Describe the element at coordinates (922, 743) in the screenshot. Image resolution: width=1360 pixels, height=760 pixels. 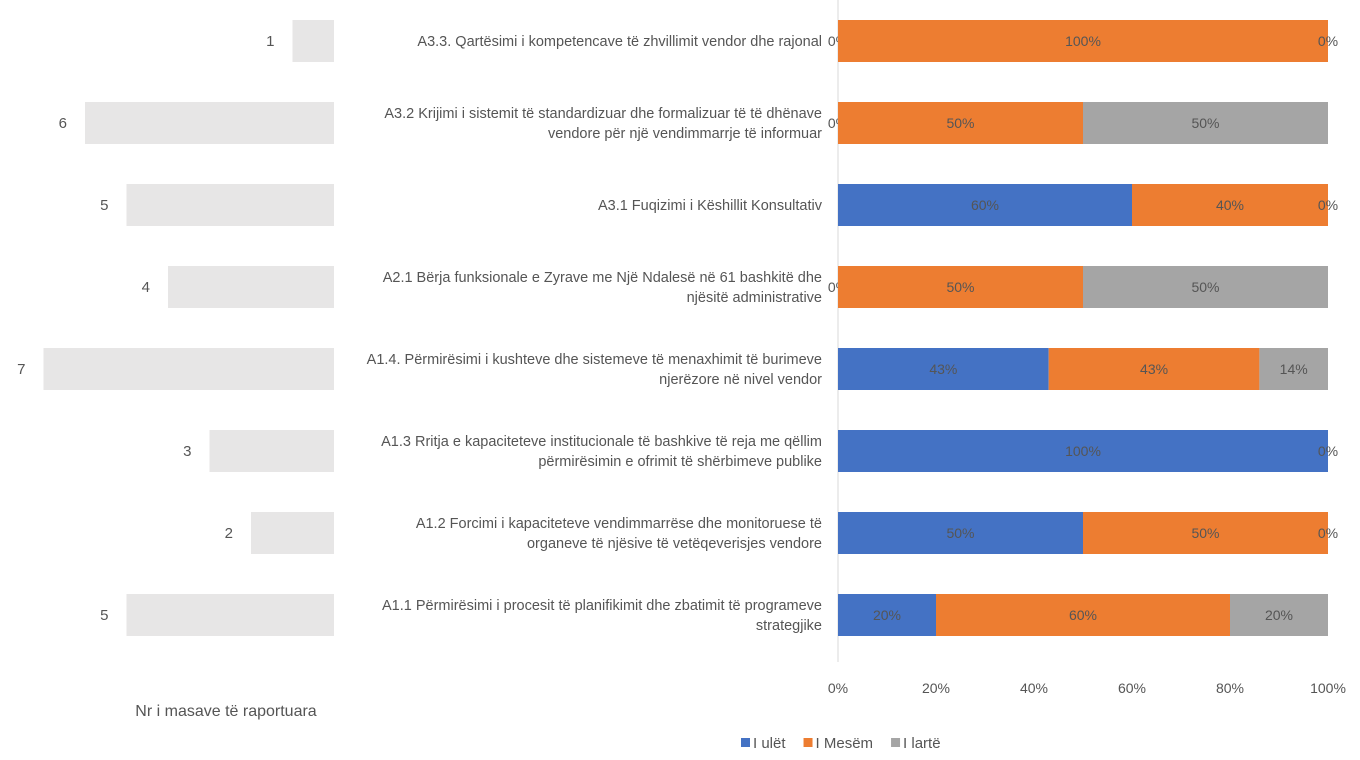
I see `legend-label: I lartë` at that location.